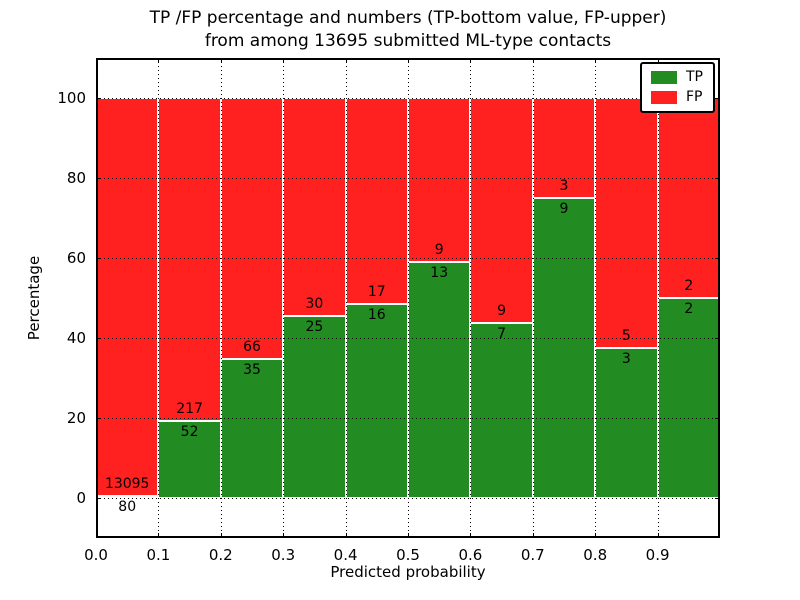 The height and width of the screenshot is (600, 800). Describe the element at coordinates (76, 338) in the screenshot. I see `y-tick-label-40: 40` at that location.